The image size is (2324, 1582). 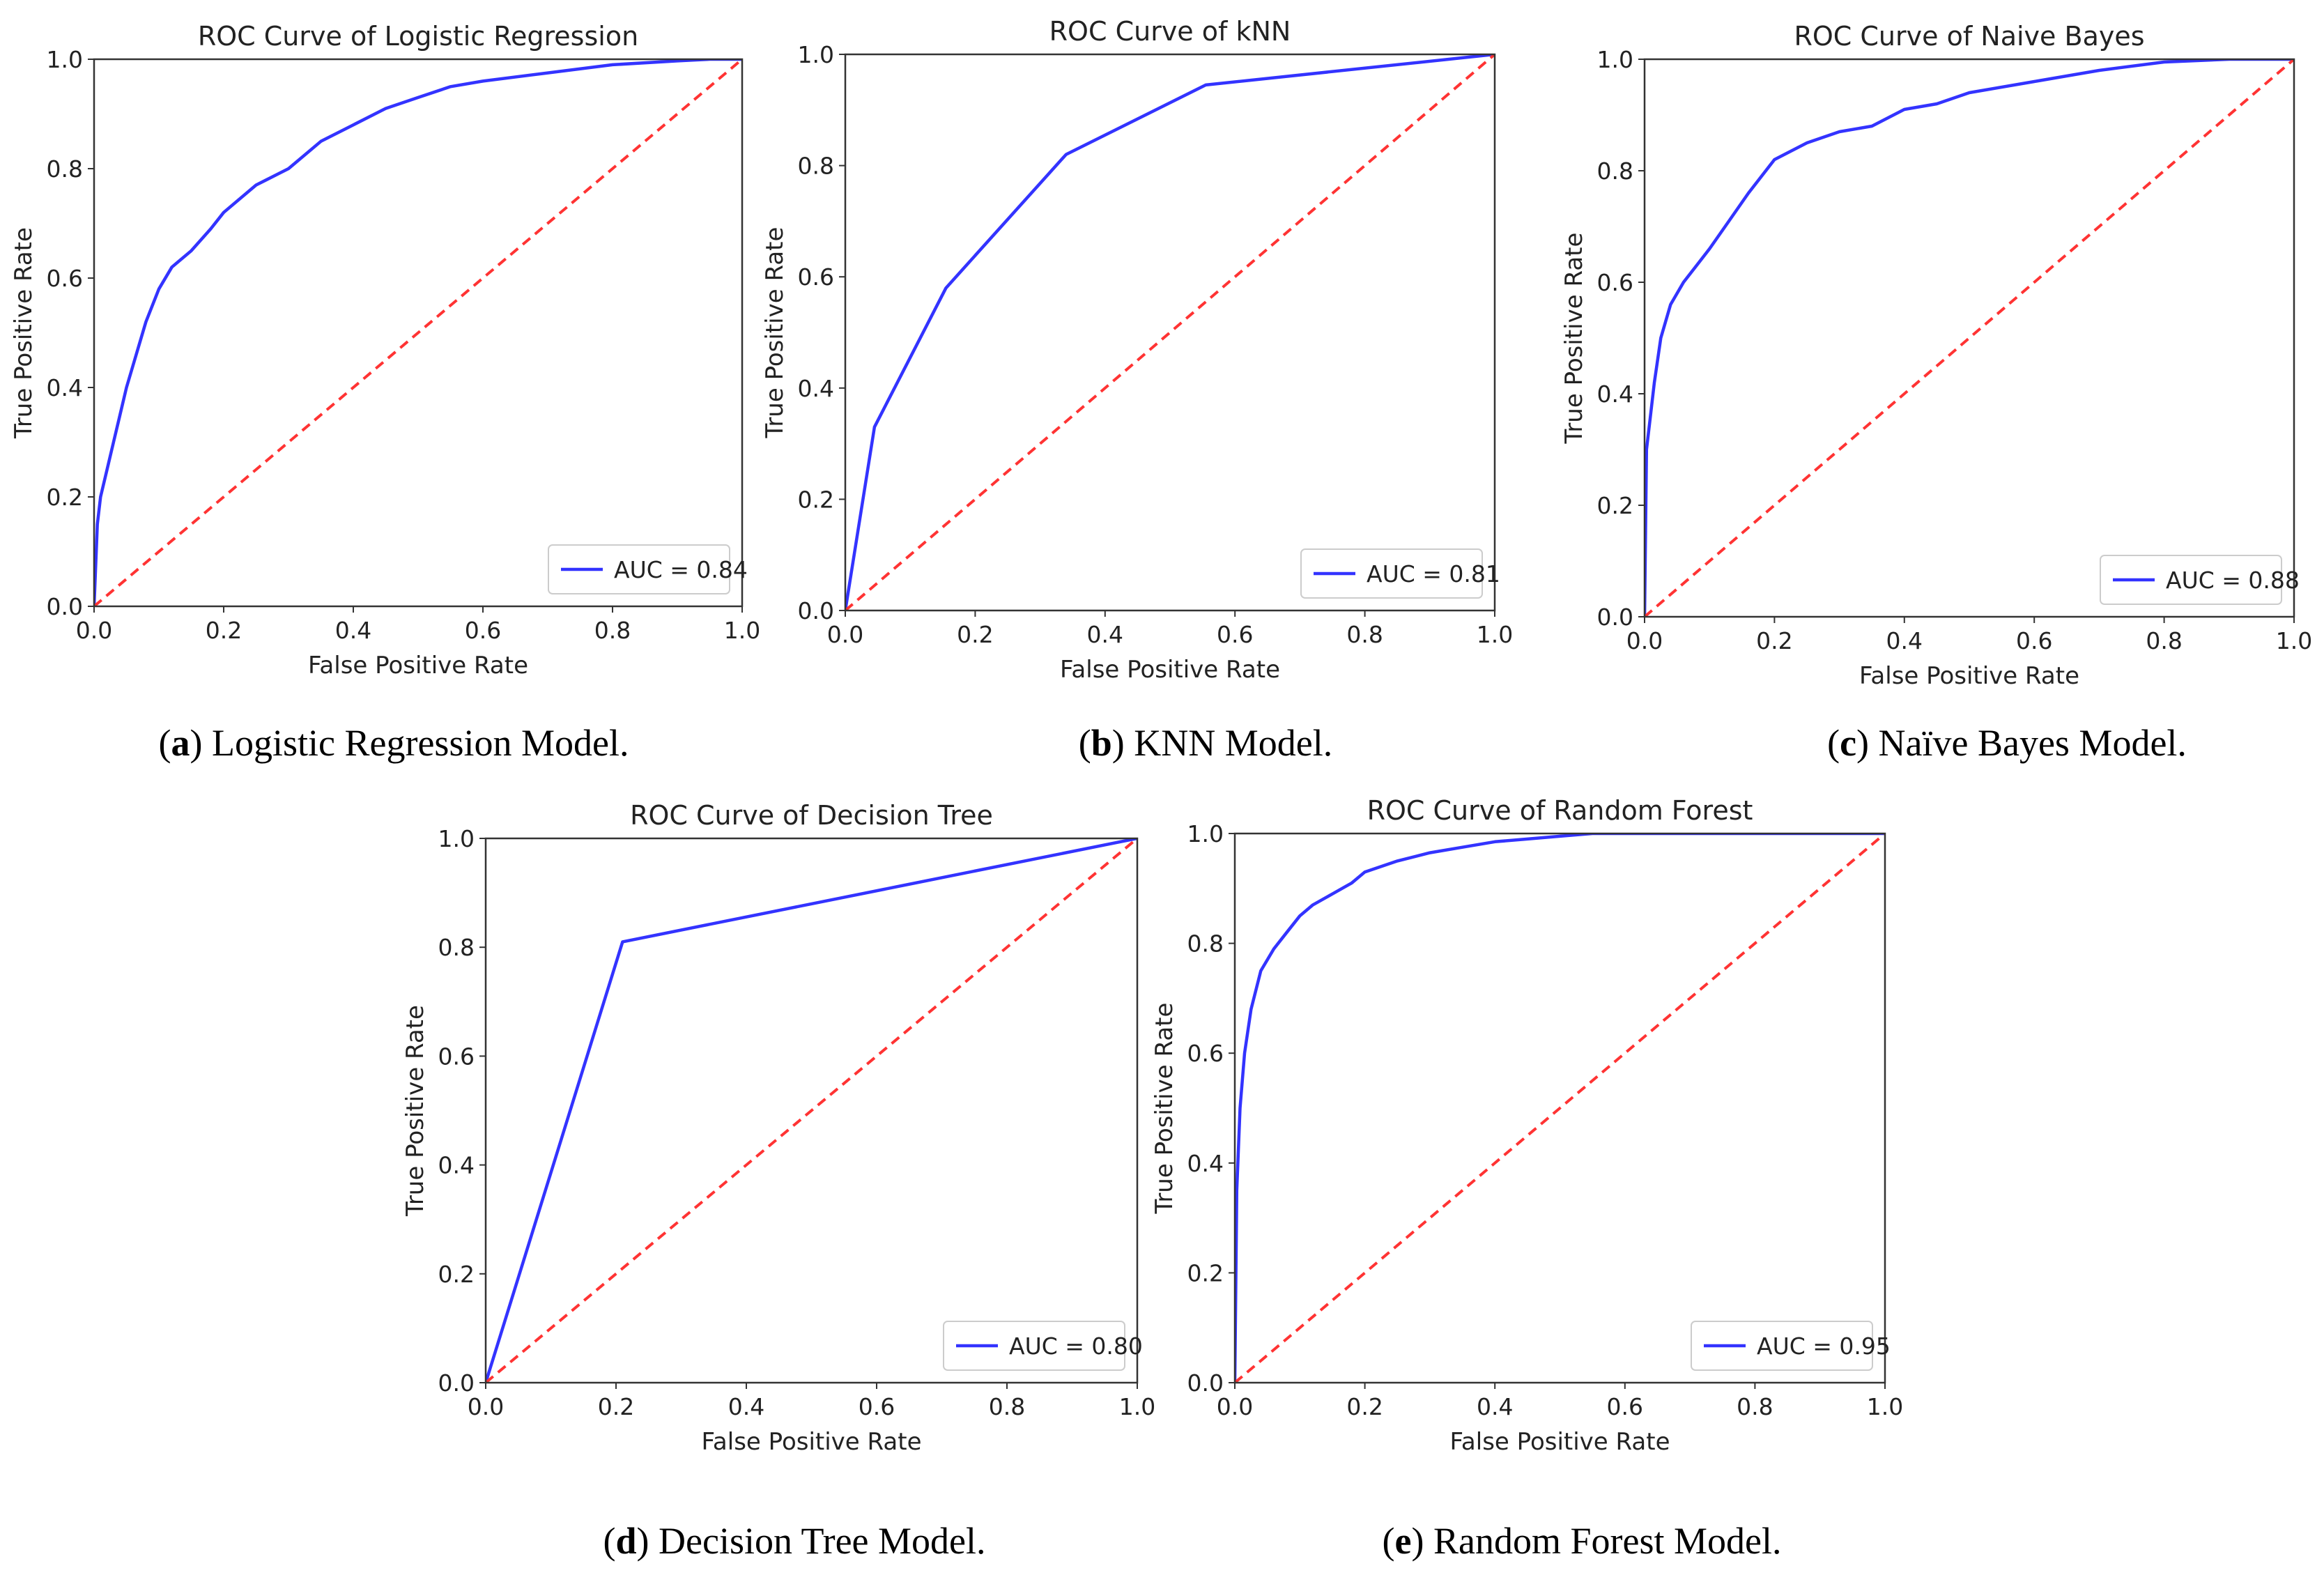 What do you see at coordinates (681, 569) in the screenshot?
I see `legend-label: AUC = 0.84` at bounding box center [681, 569].